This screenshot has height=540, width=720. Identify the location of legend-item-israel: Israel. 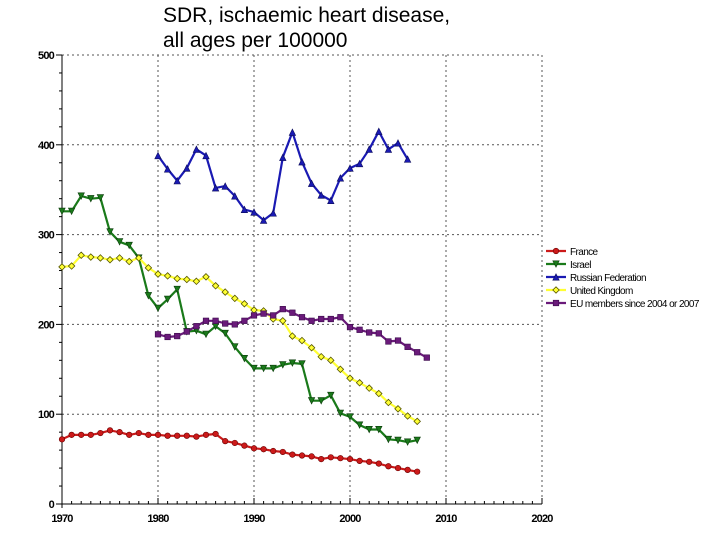
(569, 265).